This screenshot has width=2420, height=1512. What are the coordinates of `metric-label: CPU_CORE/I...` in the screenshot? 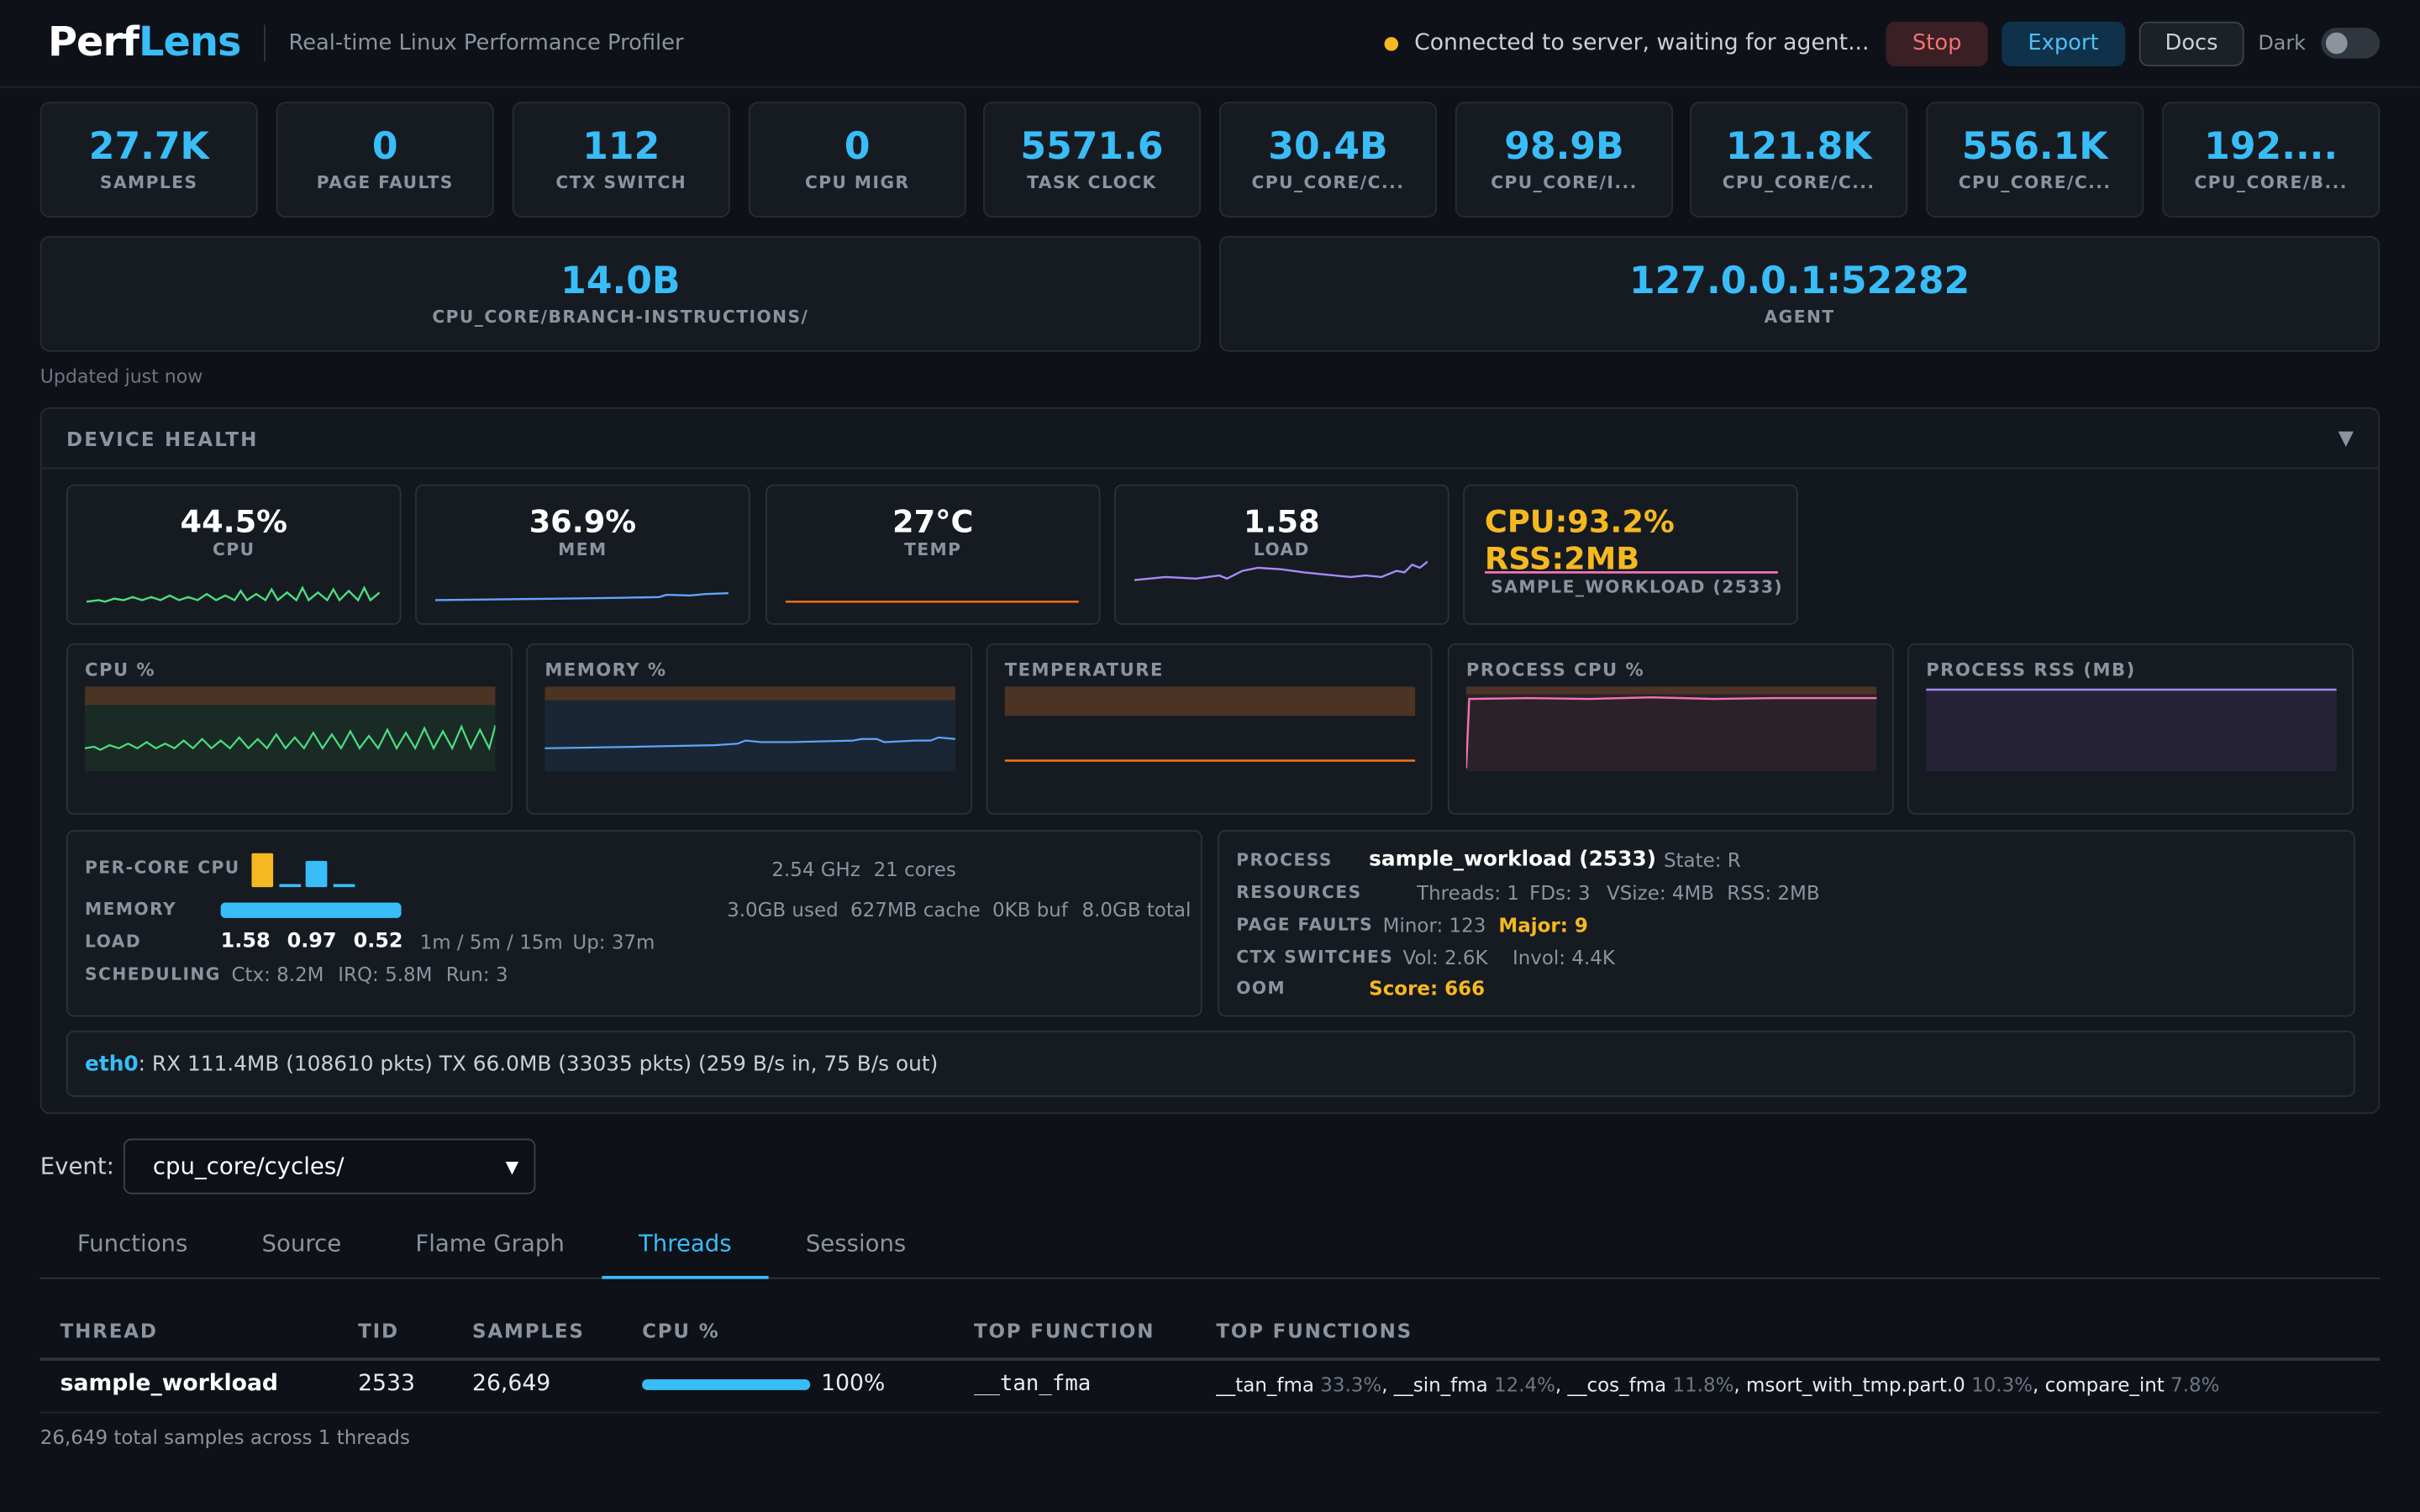 It's located at (1564, 182).